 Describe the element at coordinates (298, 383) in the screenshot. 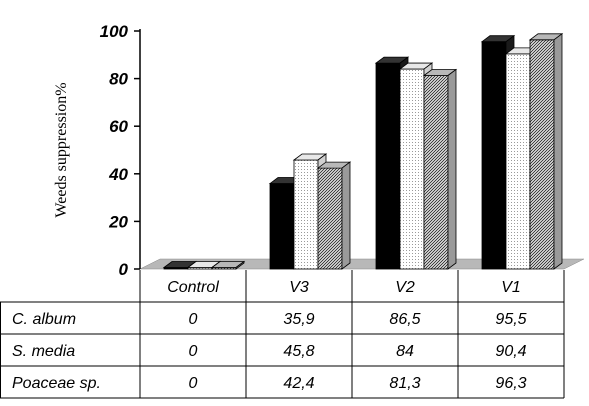

I see `table-cell: 42,4` at that location.